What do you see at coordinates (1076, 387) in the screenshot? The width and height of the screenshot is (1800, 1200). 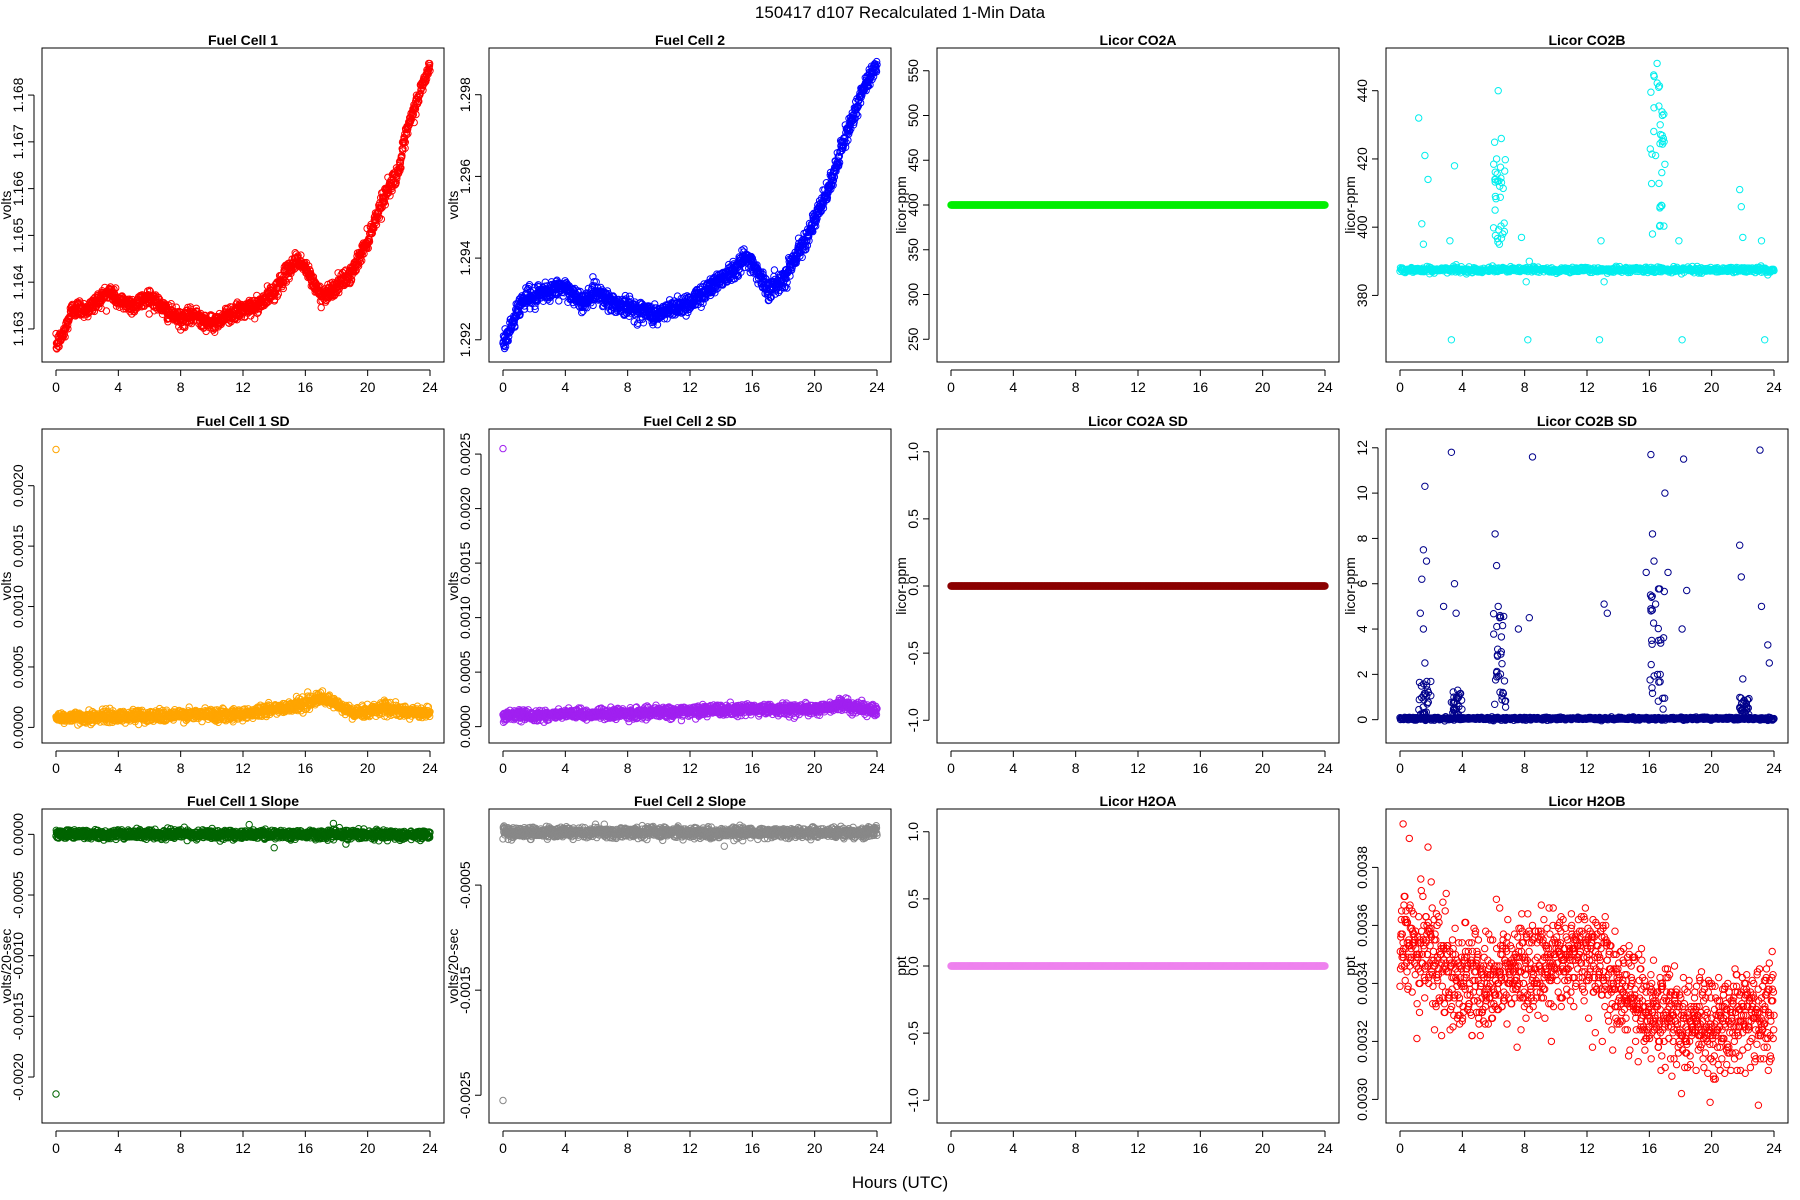 I see `co2a-x-tick-label: 8` at bounding box center [1076, 387].